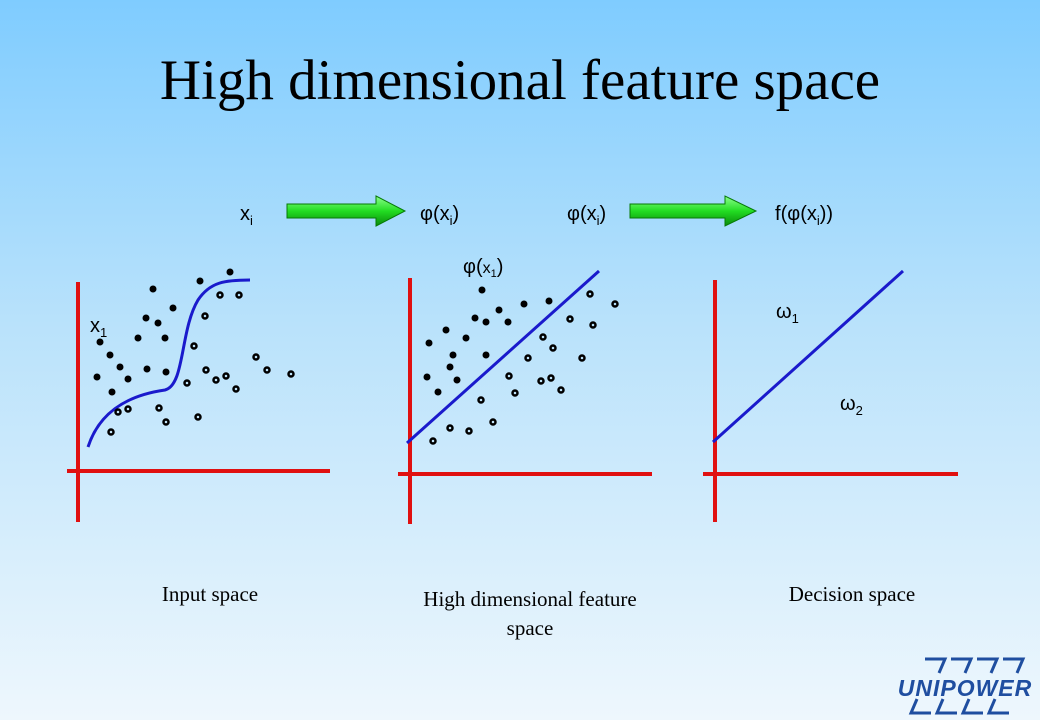 This screenshot has height=720, width=1040. I want to click on label-phi-xi-1: φ(xi), so click(439, 215).